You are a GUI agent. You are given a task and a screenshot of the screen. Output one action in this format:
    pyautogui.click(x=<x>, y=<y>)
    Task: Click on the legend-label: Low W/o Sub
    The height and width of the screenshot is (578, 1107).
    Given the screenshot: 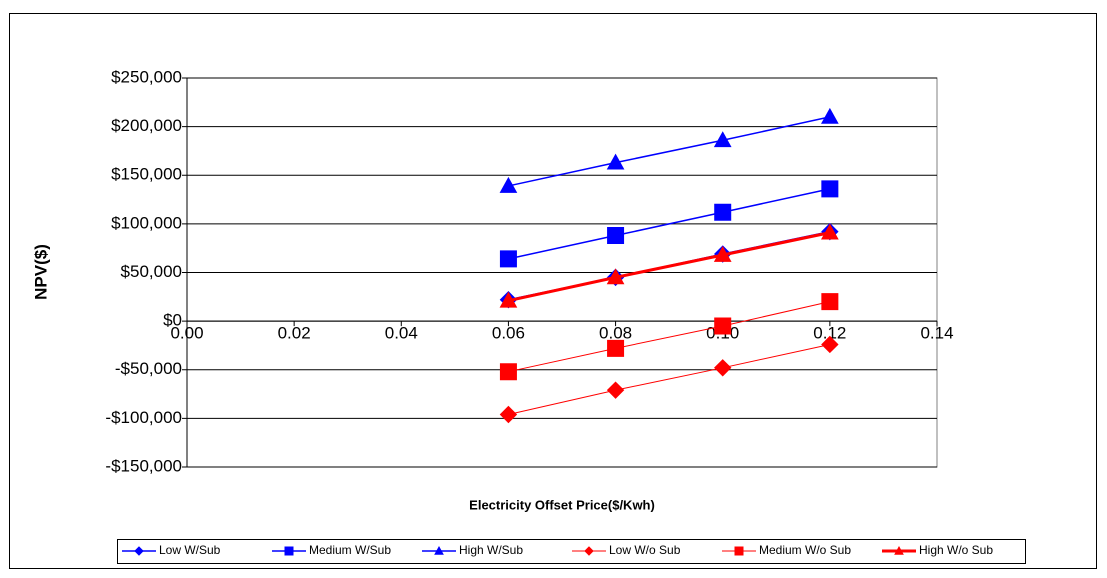 What is the action you would take?
    pyautogui.click(x=645, y=550)
    